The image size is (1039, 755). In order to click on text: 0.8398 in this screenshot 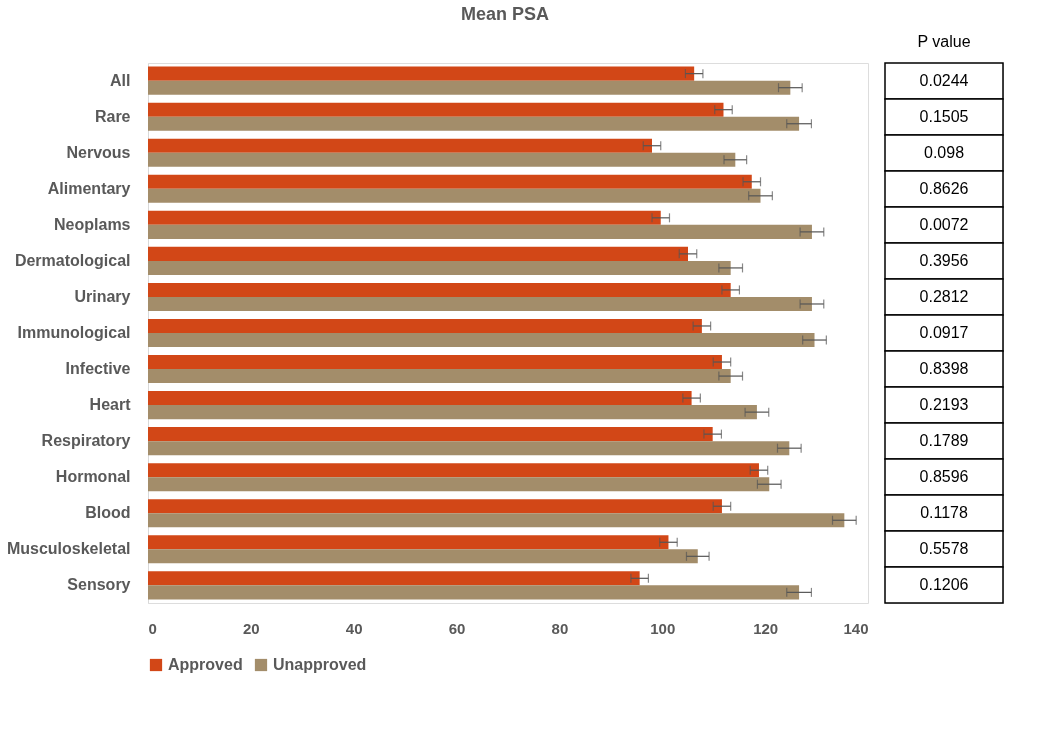, I will do `click(944, 368)`.